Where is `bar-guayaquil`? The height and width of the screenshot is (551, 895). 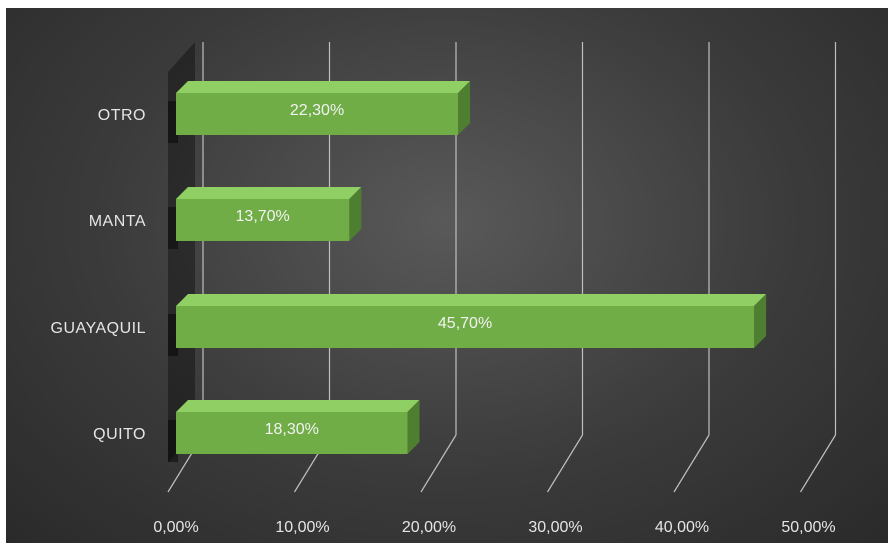 bar-guayaquil is located at coordinates (465, 327).